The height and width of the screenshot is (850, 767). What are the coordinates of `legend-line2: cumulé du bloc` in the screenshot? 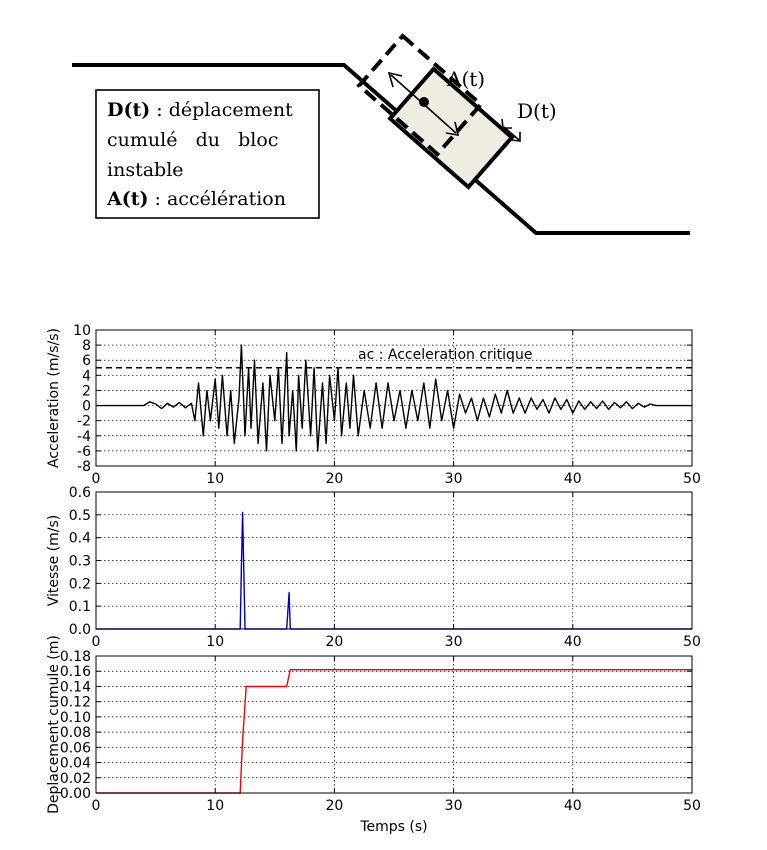 It's located at (192, 140).